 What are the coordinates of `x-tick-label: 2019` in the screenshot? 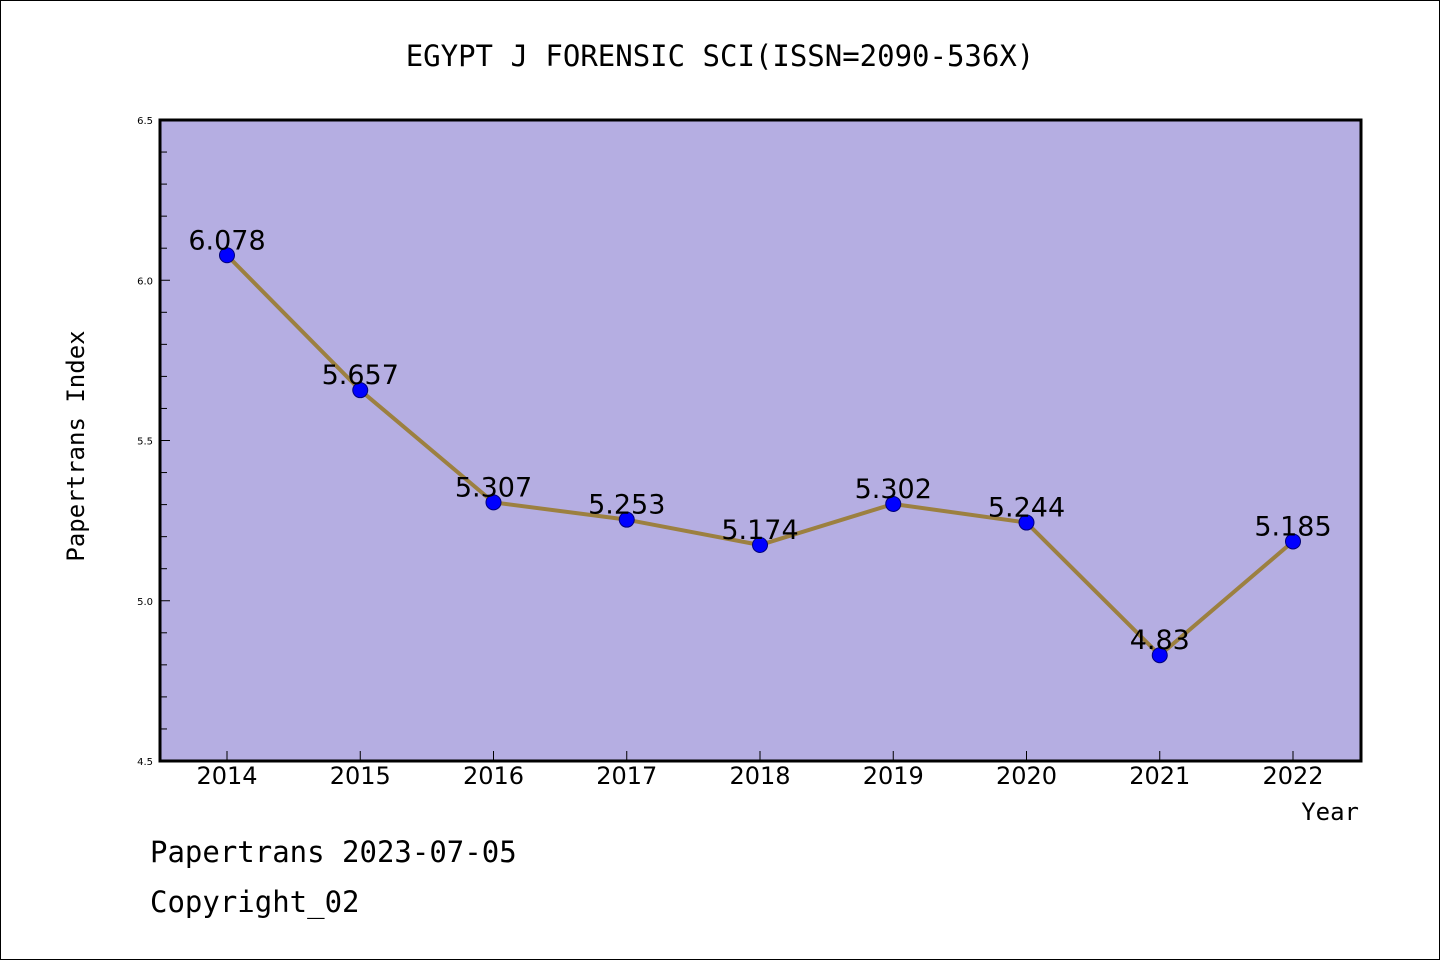 It's located at (893, 776).